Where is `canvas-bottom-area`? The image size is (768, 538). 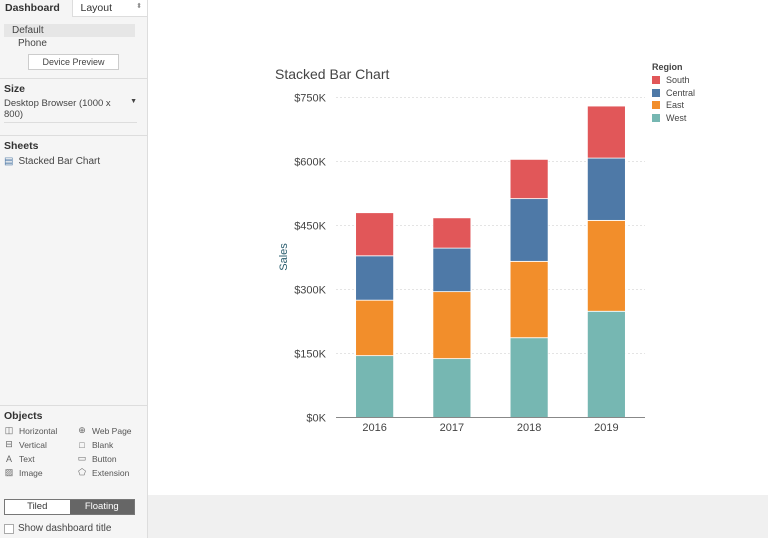 canvas-bottom-area is located at coordinates (458, 516).